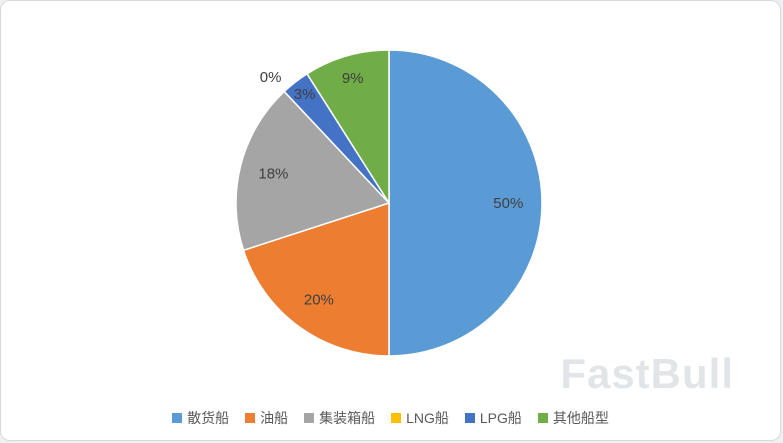  I want to click on pie-label-0: 50%, so click(508, 203).